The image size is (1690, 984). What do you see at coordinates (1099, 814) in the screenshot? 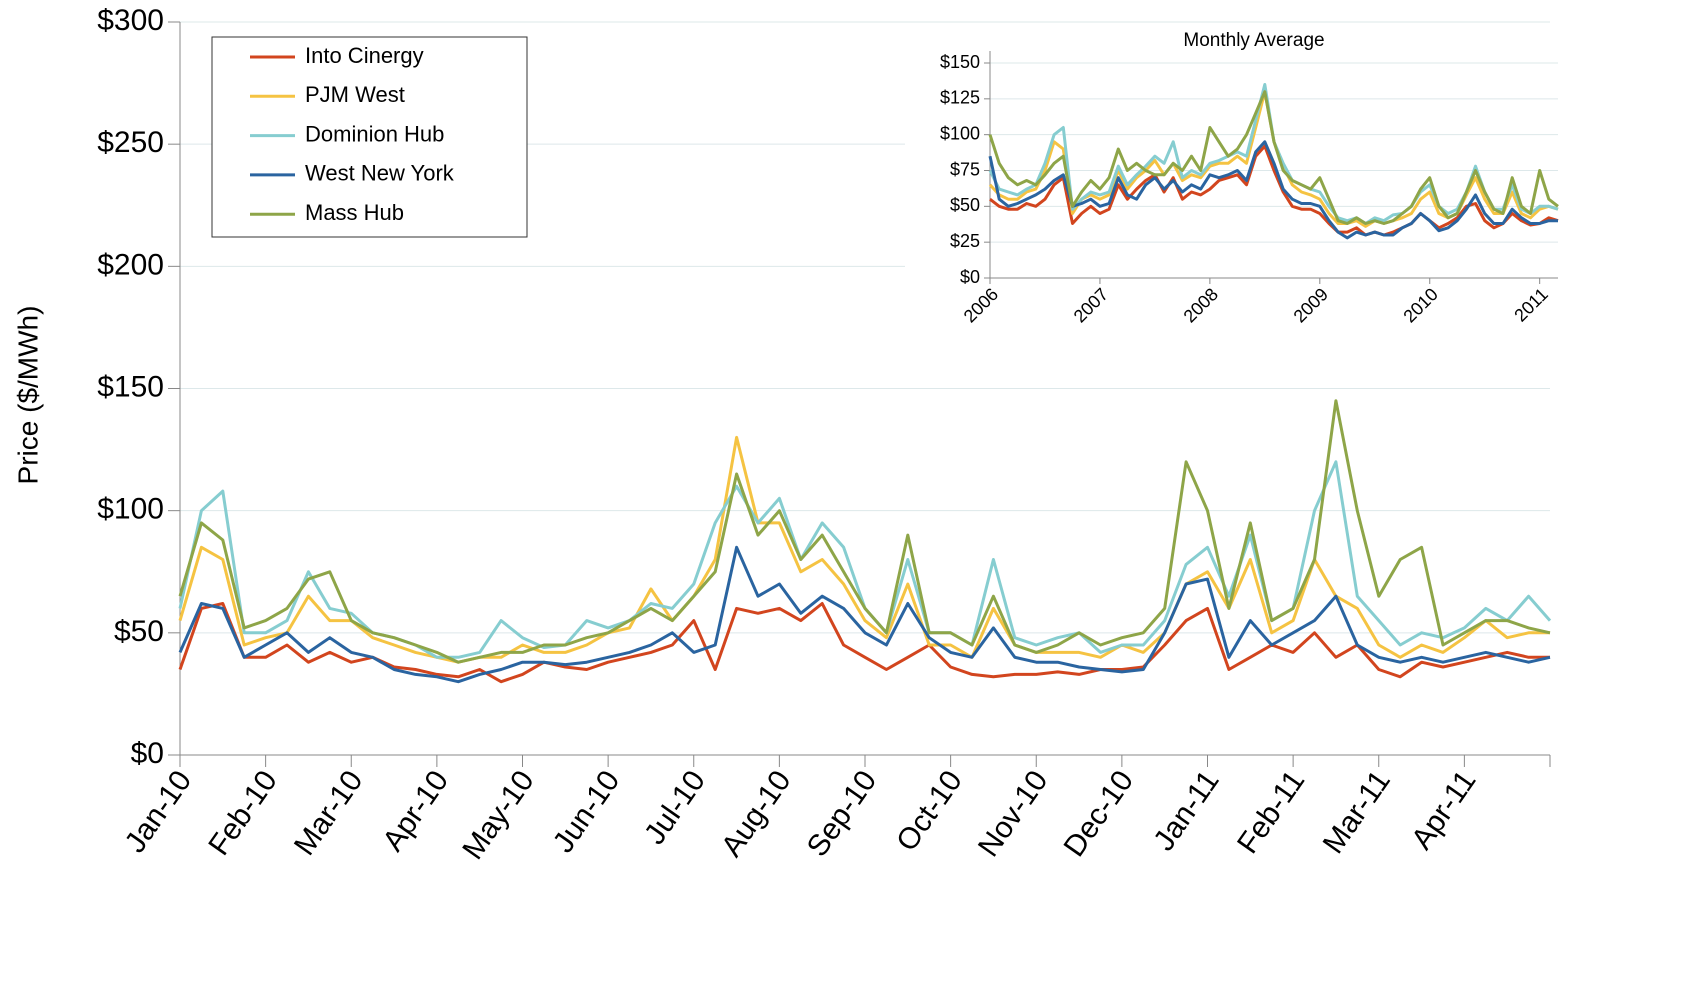
I see `x-tick-label: Dec-10` at bounding box center [1099, 814].